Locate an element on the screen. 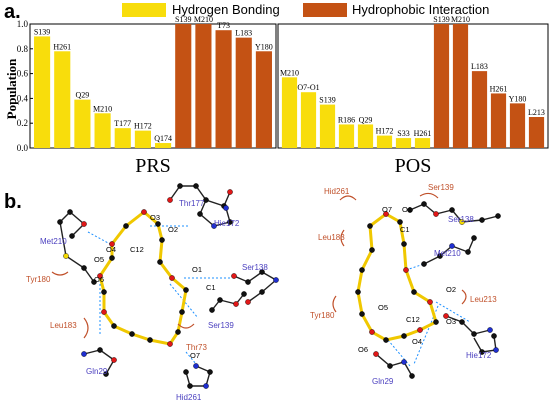  bar-data-label: S33 is located at coordinates (403, 133).